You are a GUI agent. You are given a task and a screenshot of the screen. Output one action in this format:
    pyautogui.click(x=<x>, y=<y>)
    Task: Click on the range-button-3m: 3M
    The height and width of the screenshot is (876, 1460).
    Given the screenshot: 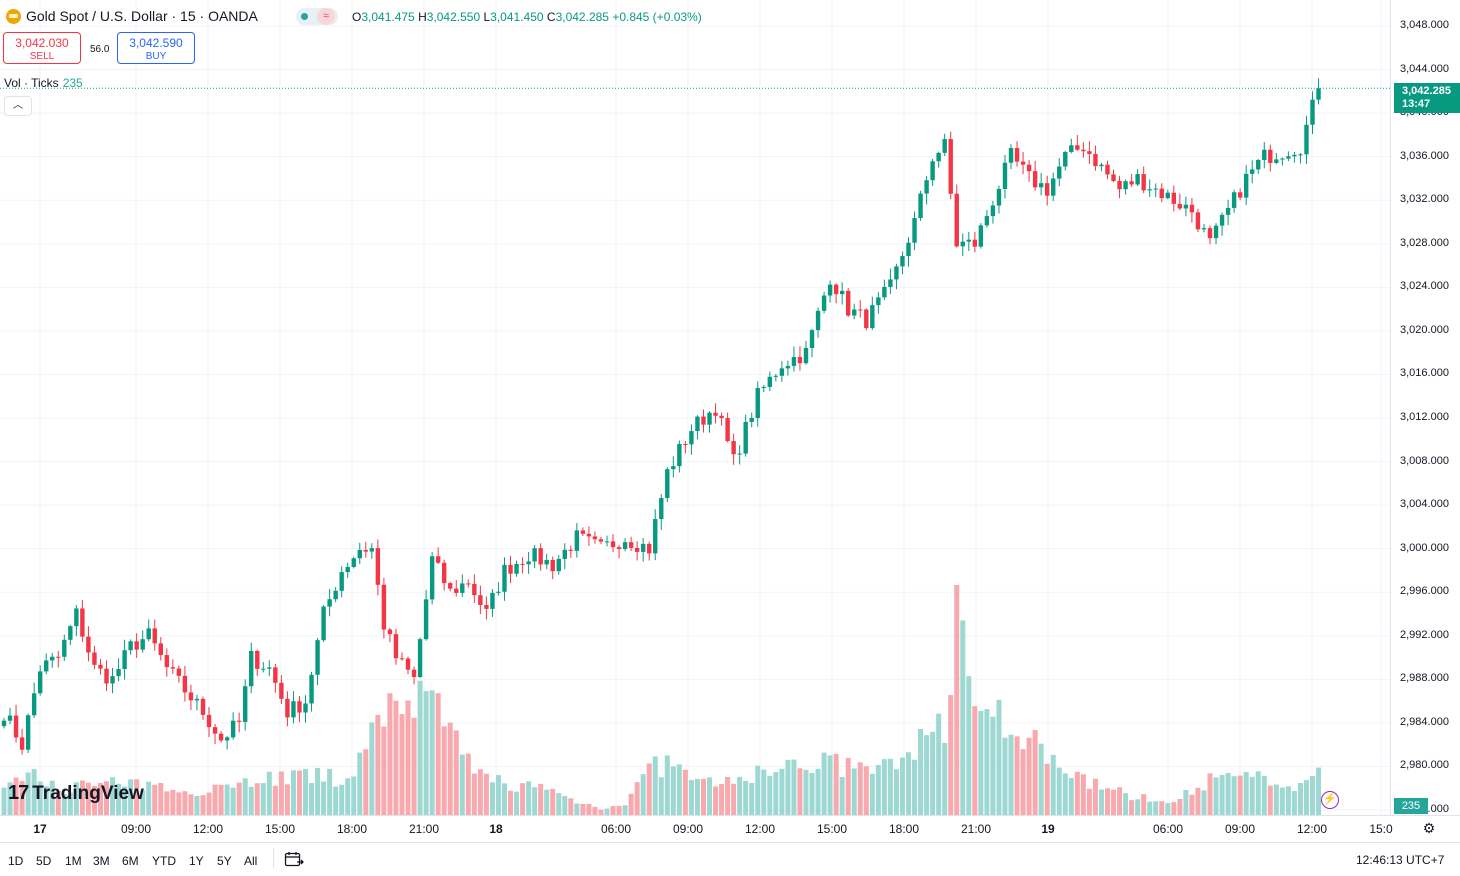 What is the action you would take?
    pyautogui.click(x=101, y=861)
    